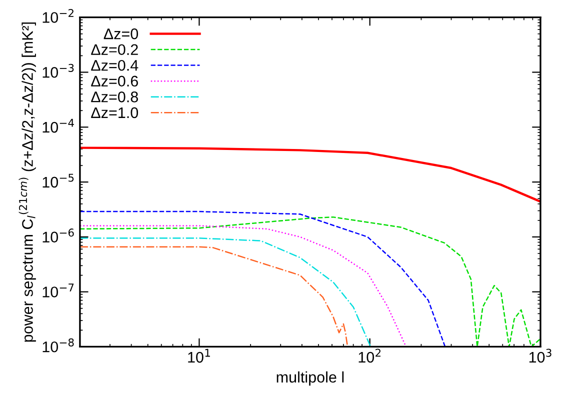  Describe the element at coordinates (540, 355) in the screenshot. I see `x-tick-label: 10$^{3}$` at that location.